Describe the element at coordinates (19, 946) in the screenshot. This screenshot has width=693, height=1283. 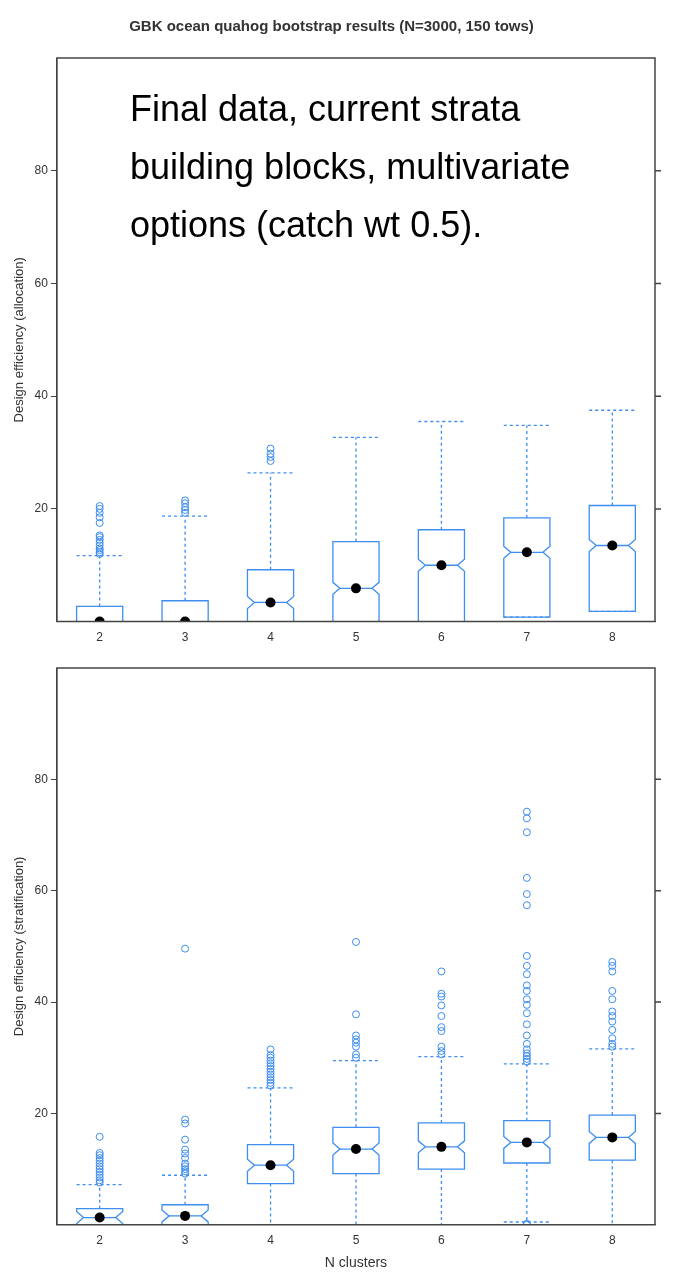
I see `y-axis-title: Design efficiency (stratification)` at that location.